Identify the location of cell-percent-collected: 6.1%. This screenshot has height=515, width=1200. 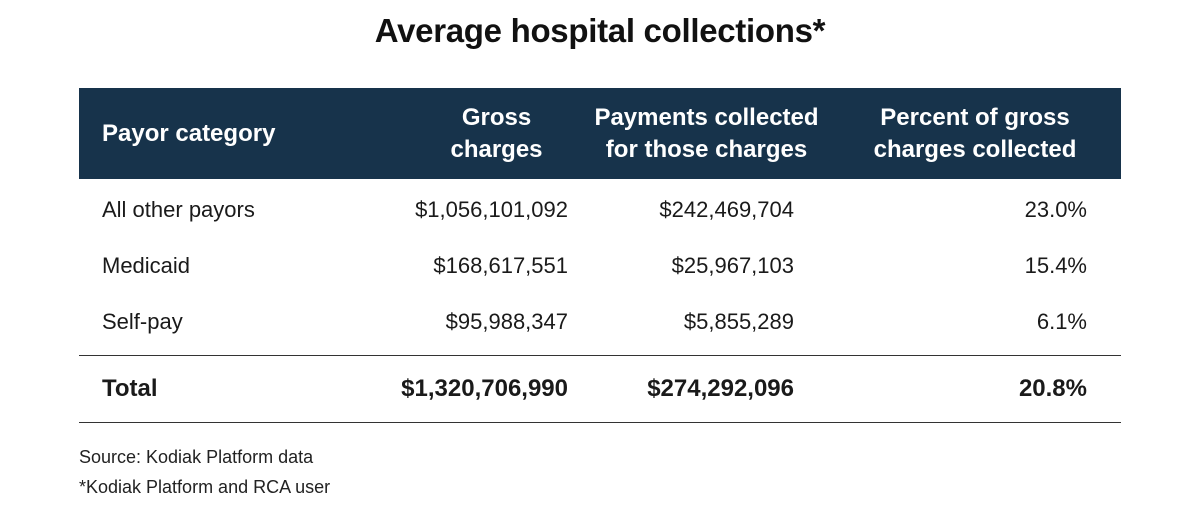
(1061, 321).